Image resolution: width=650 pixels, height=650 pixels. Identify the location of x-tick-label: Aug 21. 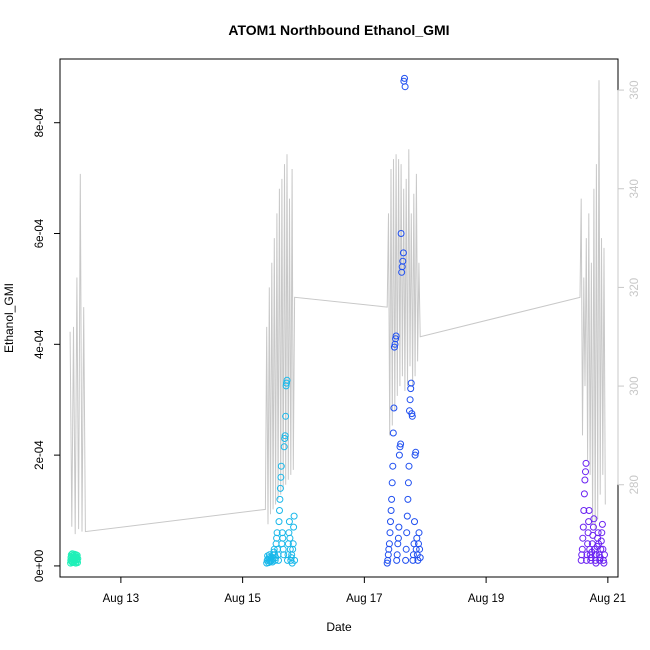
(608, 599).